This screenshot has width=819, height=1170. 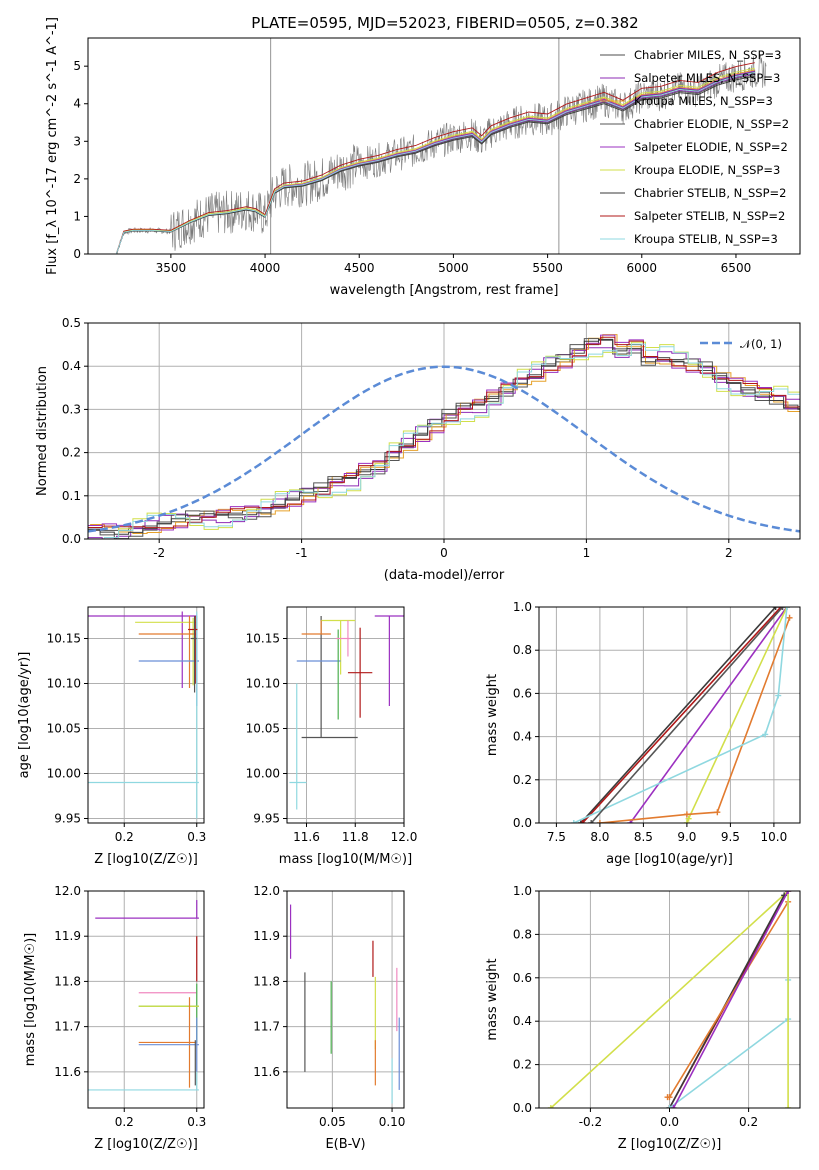 What do you see at coordinates (707, 170) in the screenshot?
I see `legend-entry: Kroupa ELODIE, N_SSP=3` at bounding box center [707, 170].